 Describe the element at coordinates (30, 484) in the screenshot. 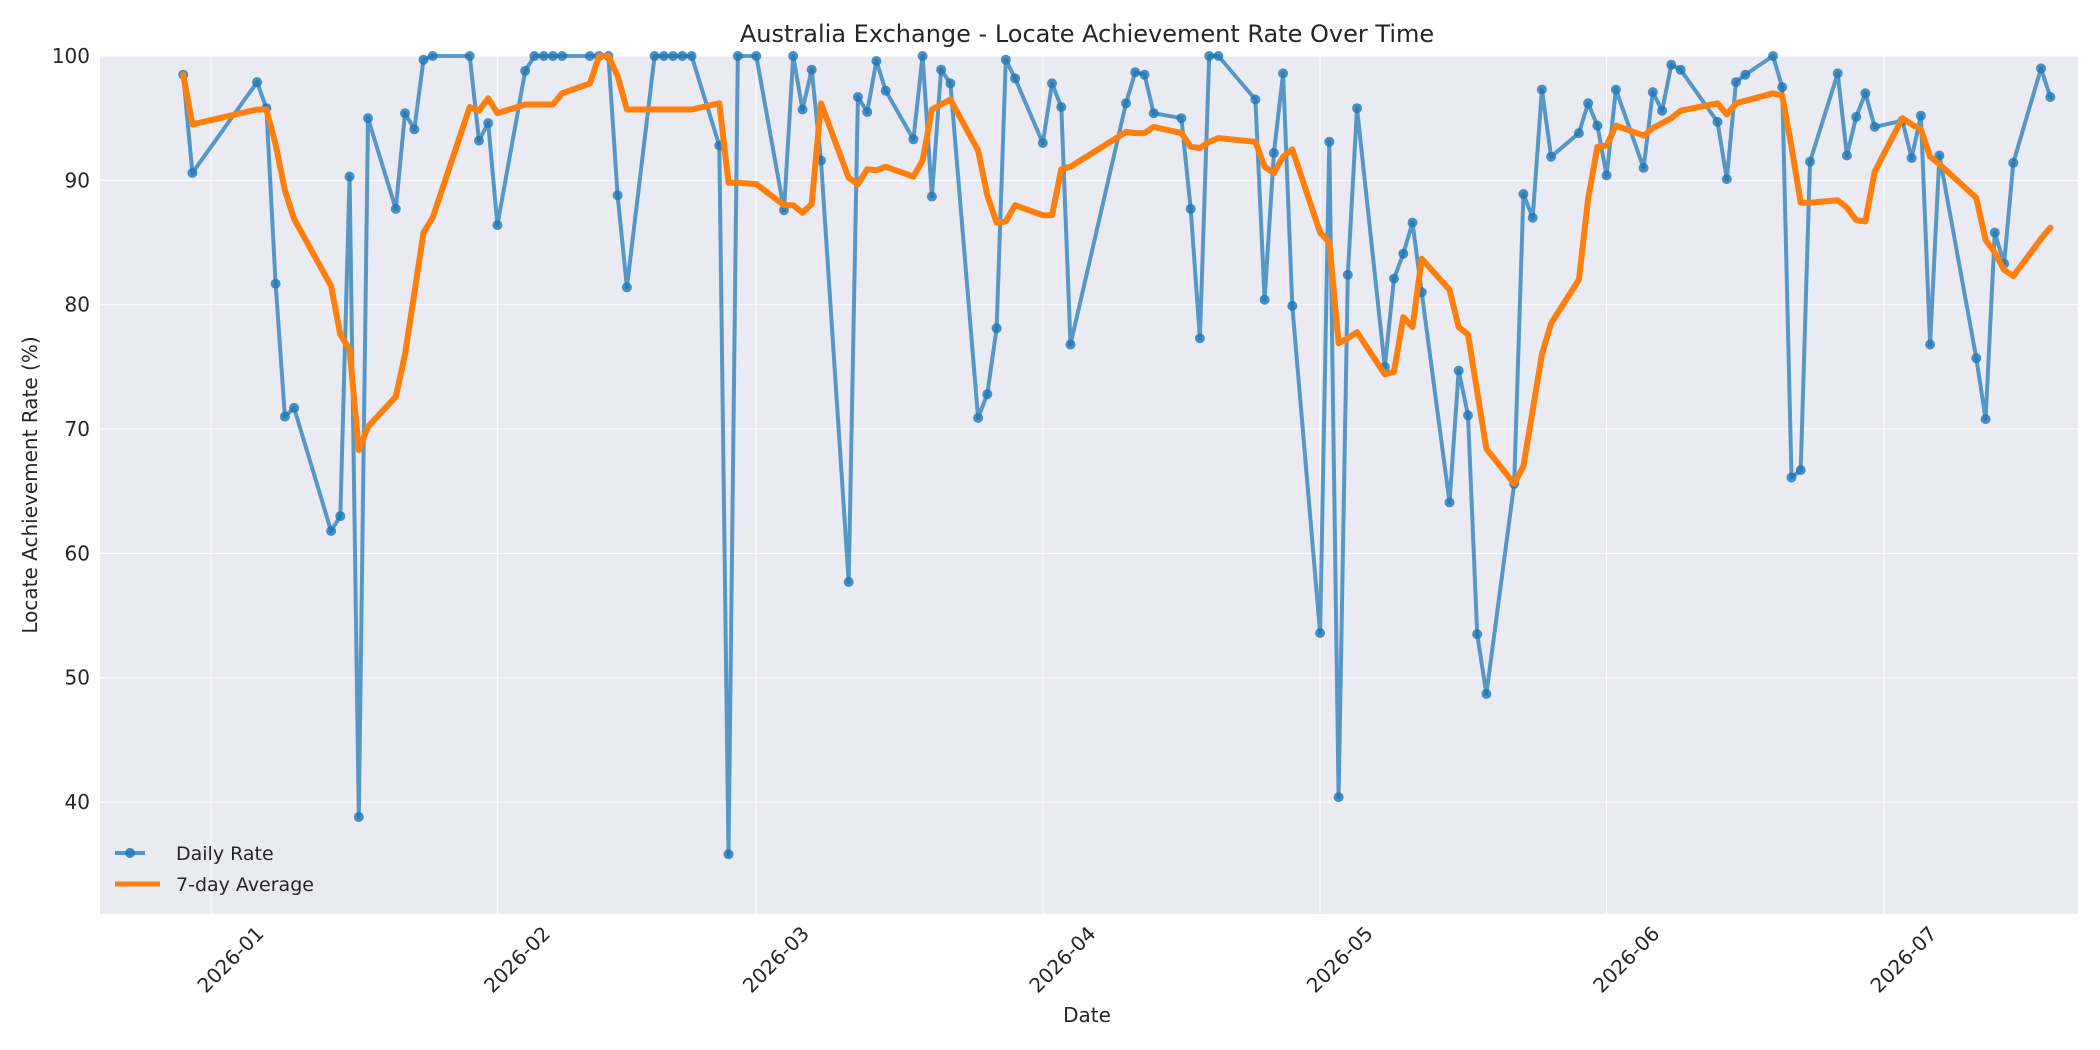

I see `y-axis-label: Locate Achievement Rate (%)` at that location.